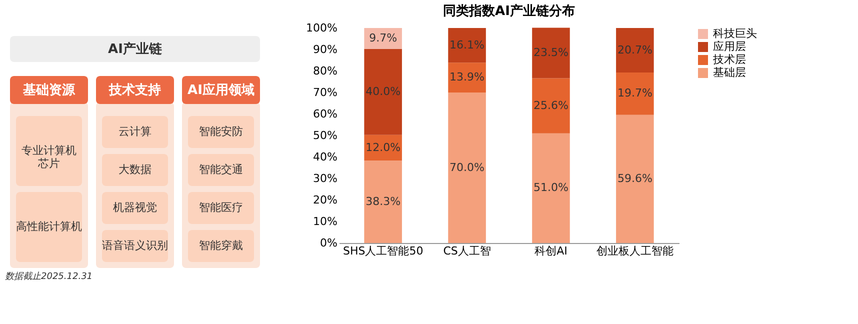  Describe the element at coordinates (551, 251) in the screenshot. I see `x-tick-label: 科创AI` at that location.